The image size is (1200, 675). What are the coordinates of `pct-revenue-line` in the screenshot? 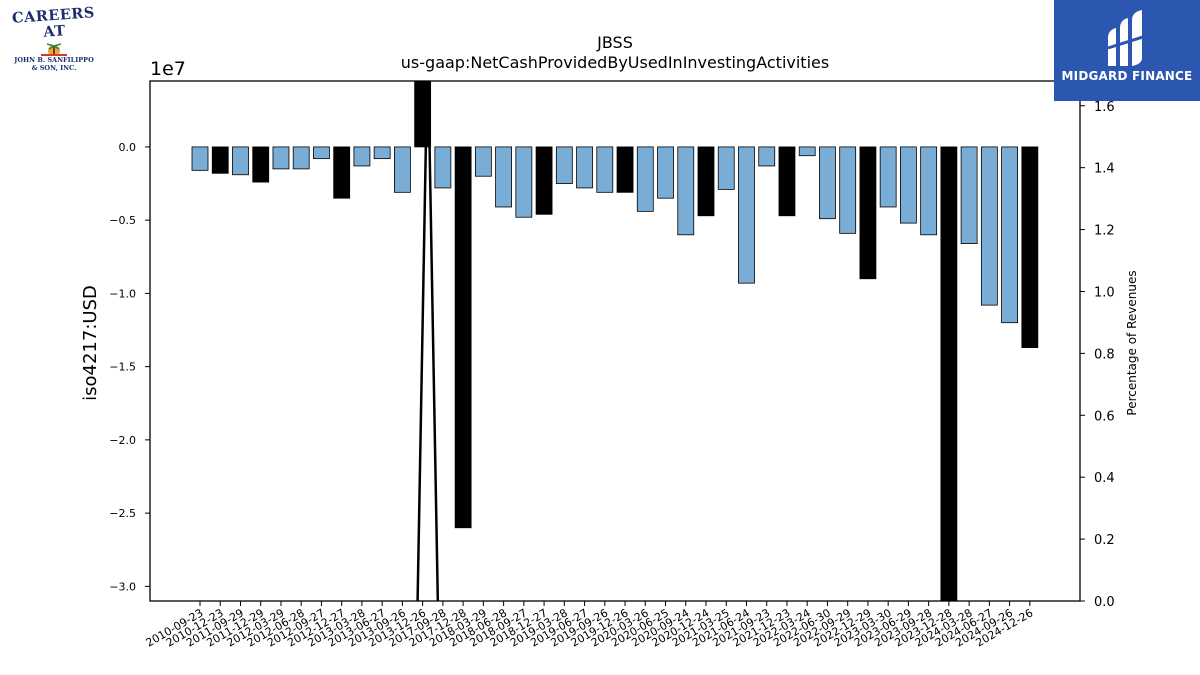 It's located at (428, 341).